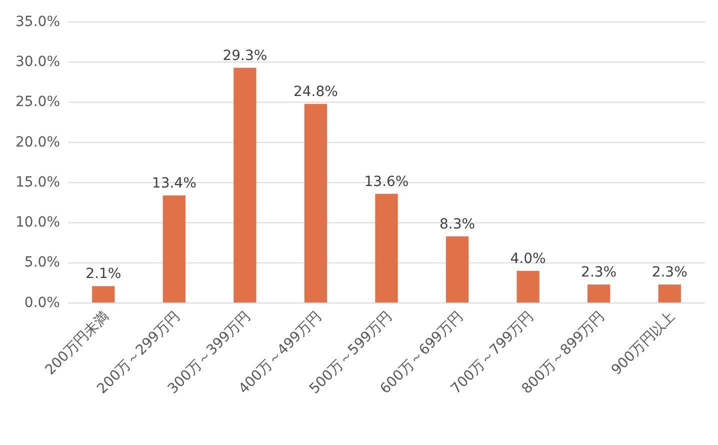 The image size is (718, 445). What do you see at coordinates (174, 183) in the screenshot?
I see `data-label: 13.4%` at bounding box center [174, 183].